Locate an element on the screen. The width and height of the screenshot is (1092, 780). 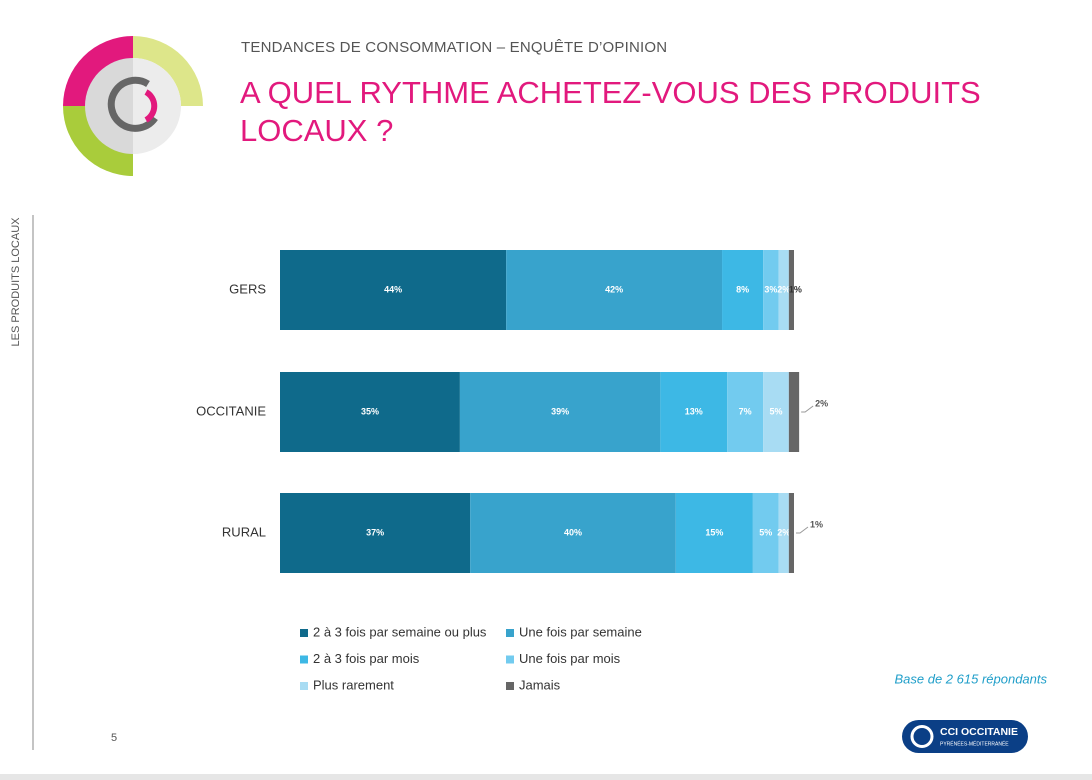
bottom-bar is located at coordinates (546, 777).